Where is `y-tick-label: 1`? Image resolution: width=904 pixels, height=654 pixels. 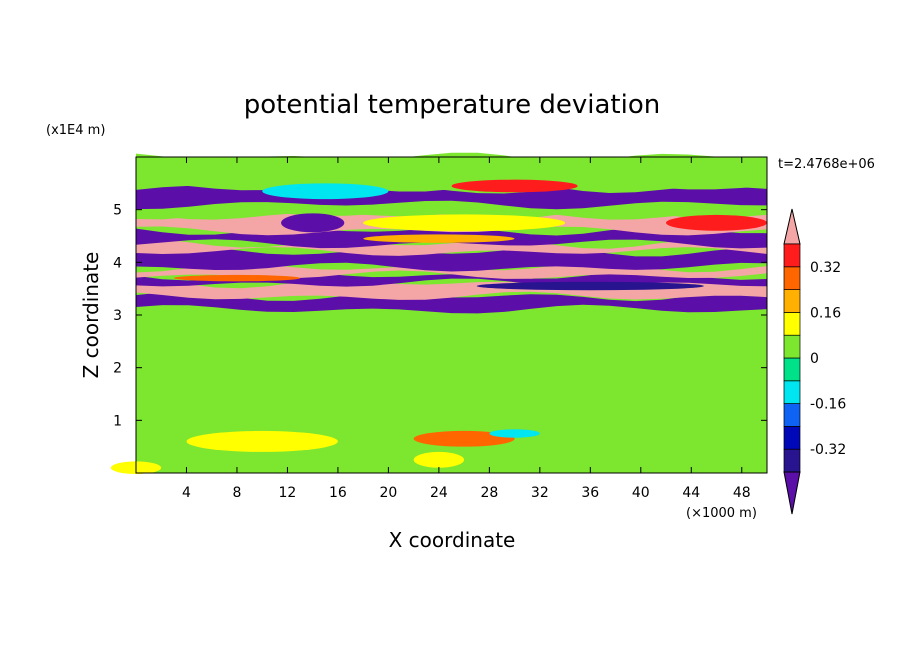 y-tick-label: 1 is located at coordinates (117, 421).